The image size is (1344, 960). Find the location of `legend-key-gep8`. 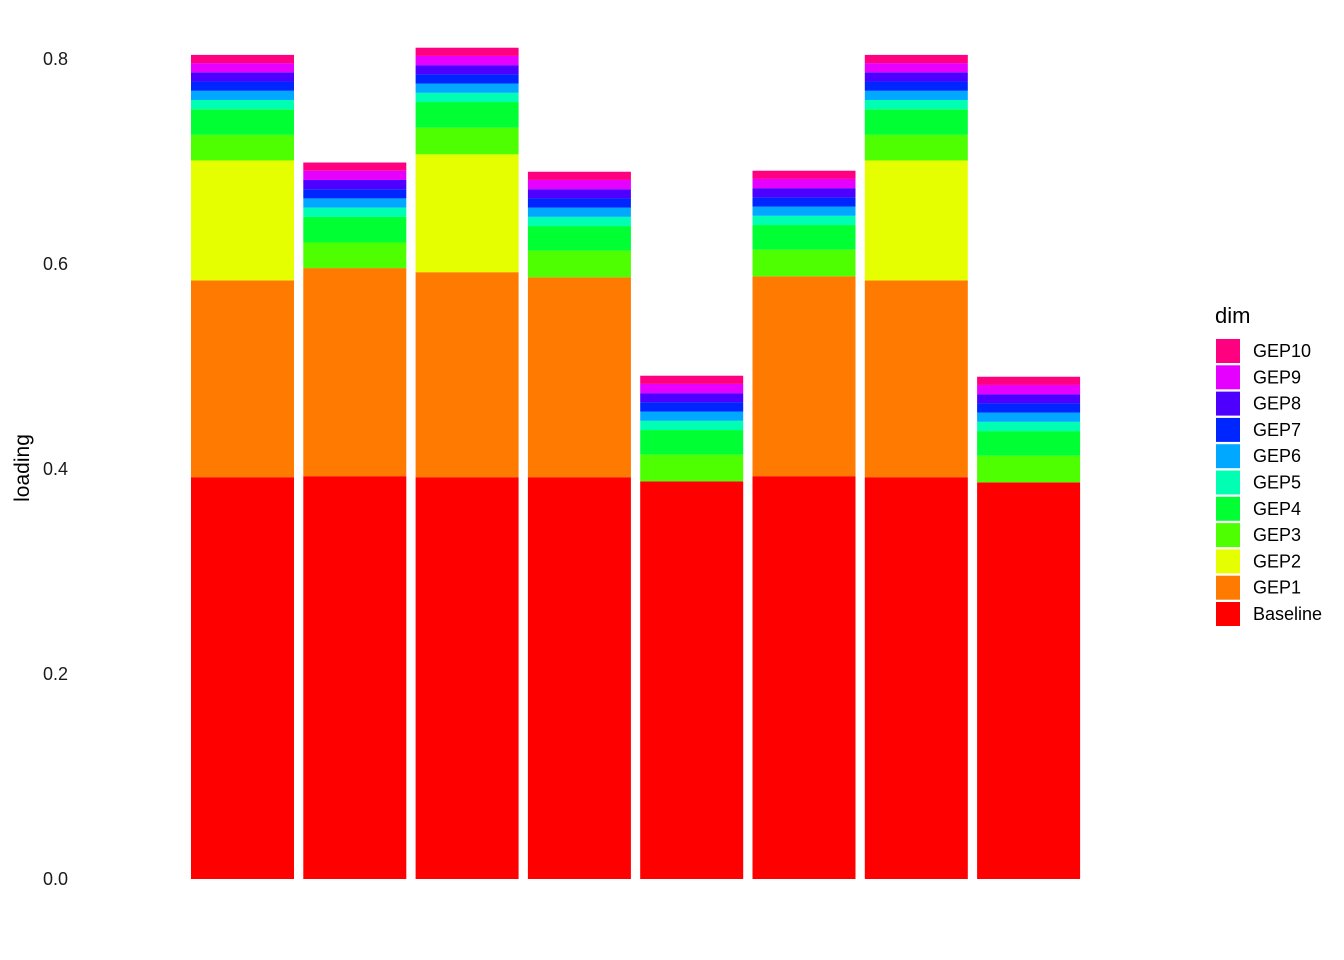

legend-key-gep8 is located at coordinates (1228, 403).